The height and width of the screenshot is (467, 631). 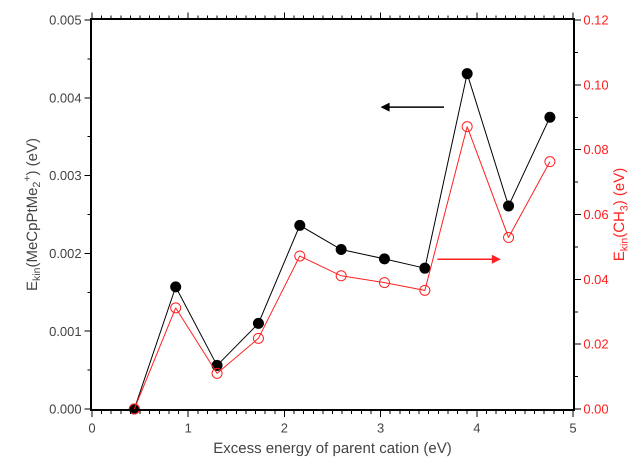 I want to click on y-tick-label: 0.004, so click(x=65, y=98).